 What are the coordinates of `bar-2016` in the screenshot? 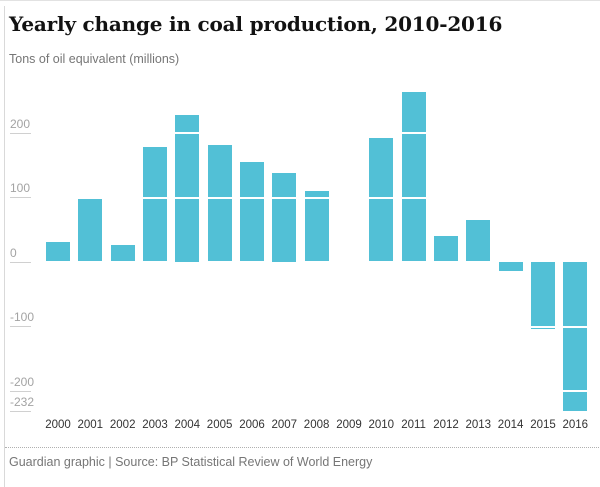 It's located at (575, 336).